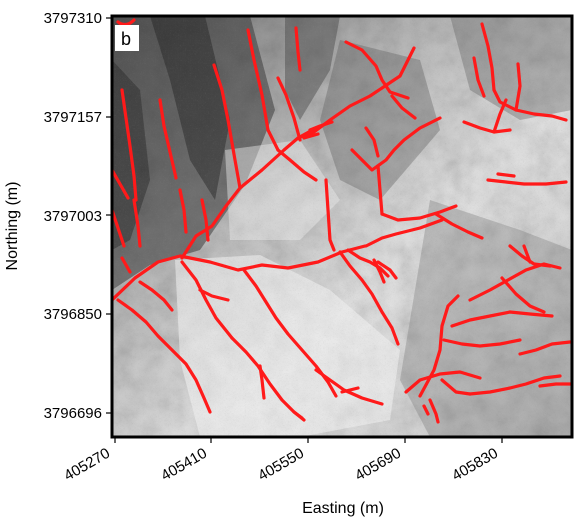 Image resolution: width=581 pixels, height=520 pixels. I want to click on x-axis-title: Easting (m), so click(343, 508).